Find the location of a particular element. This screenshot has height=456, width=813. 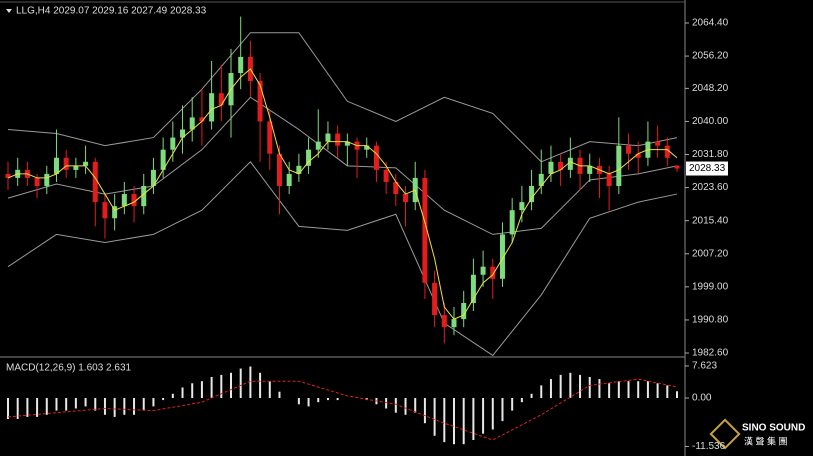

logo is located at coordinates (725, 434).